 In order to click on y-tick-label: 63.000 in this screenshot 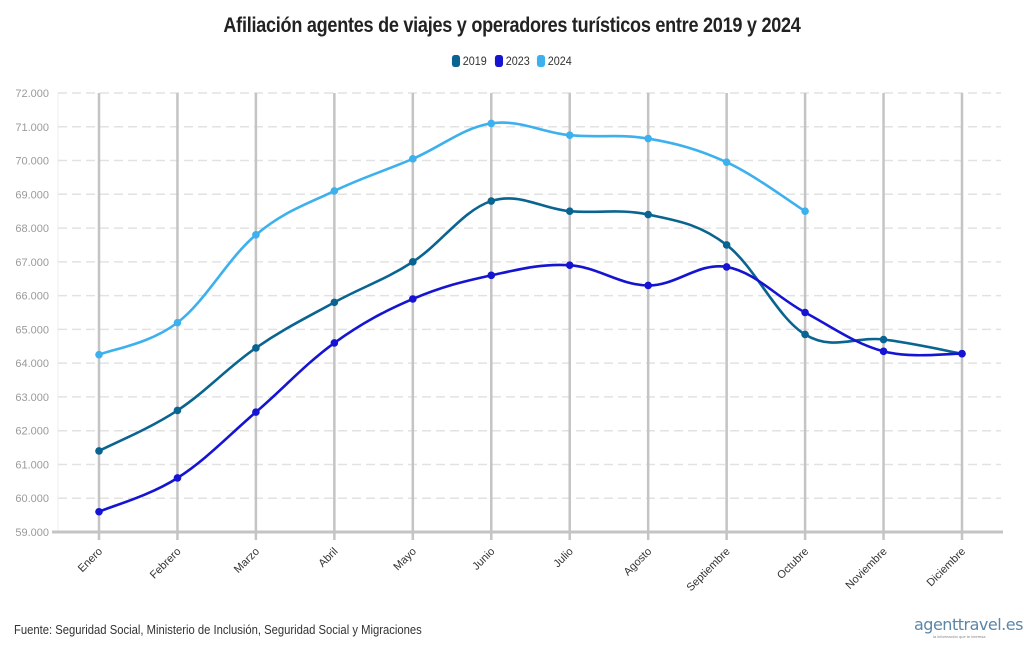, I will do `click(32, 398)`.